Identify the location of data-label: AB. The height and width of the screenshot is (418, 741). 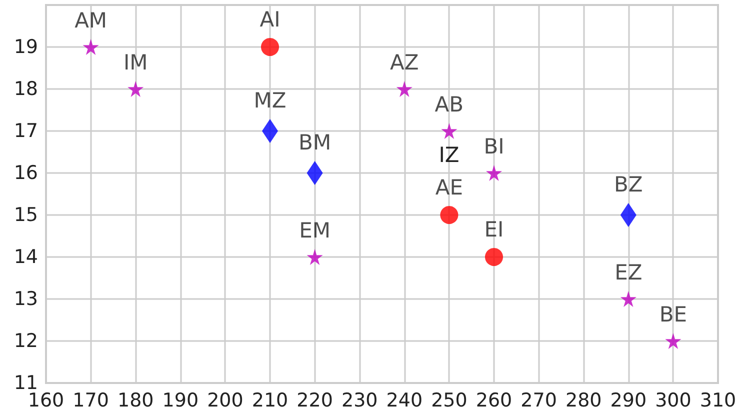
(449, 104).